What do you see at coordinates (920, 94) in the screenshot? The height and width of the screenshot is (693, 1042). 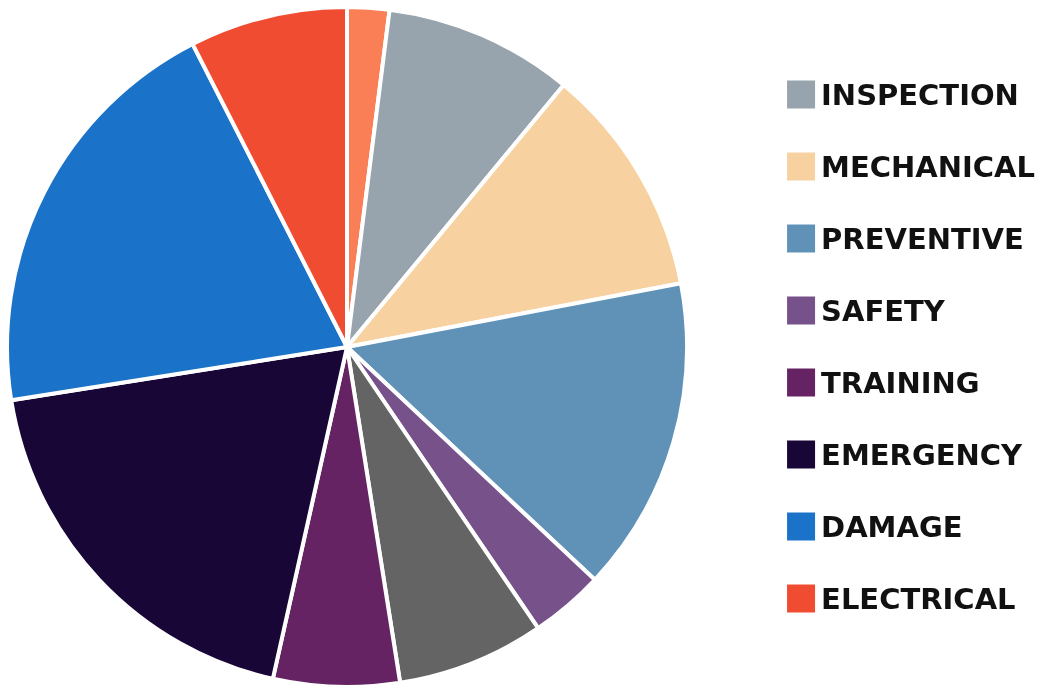 I see `legend-label: INSPECTION` at bounding box center [920, 94].